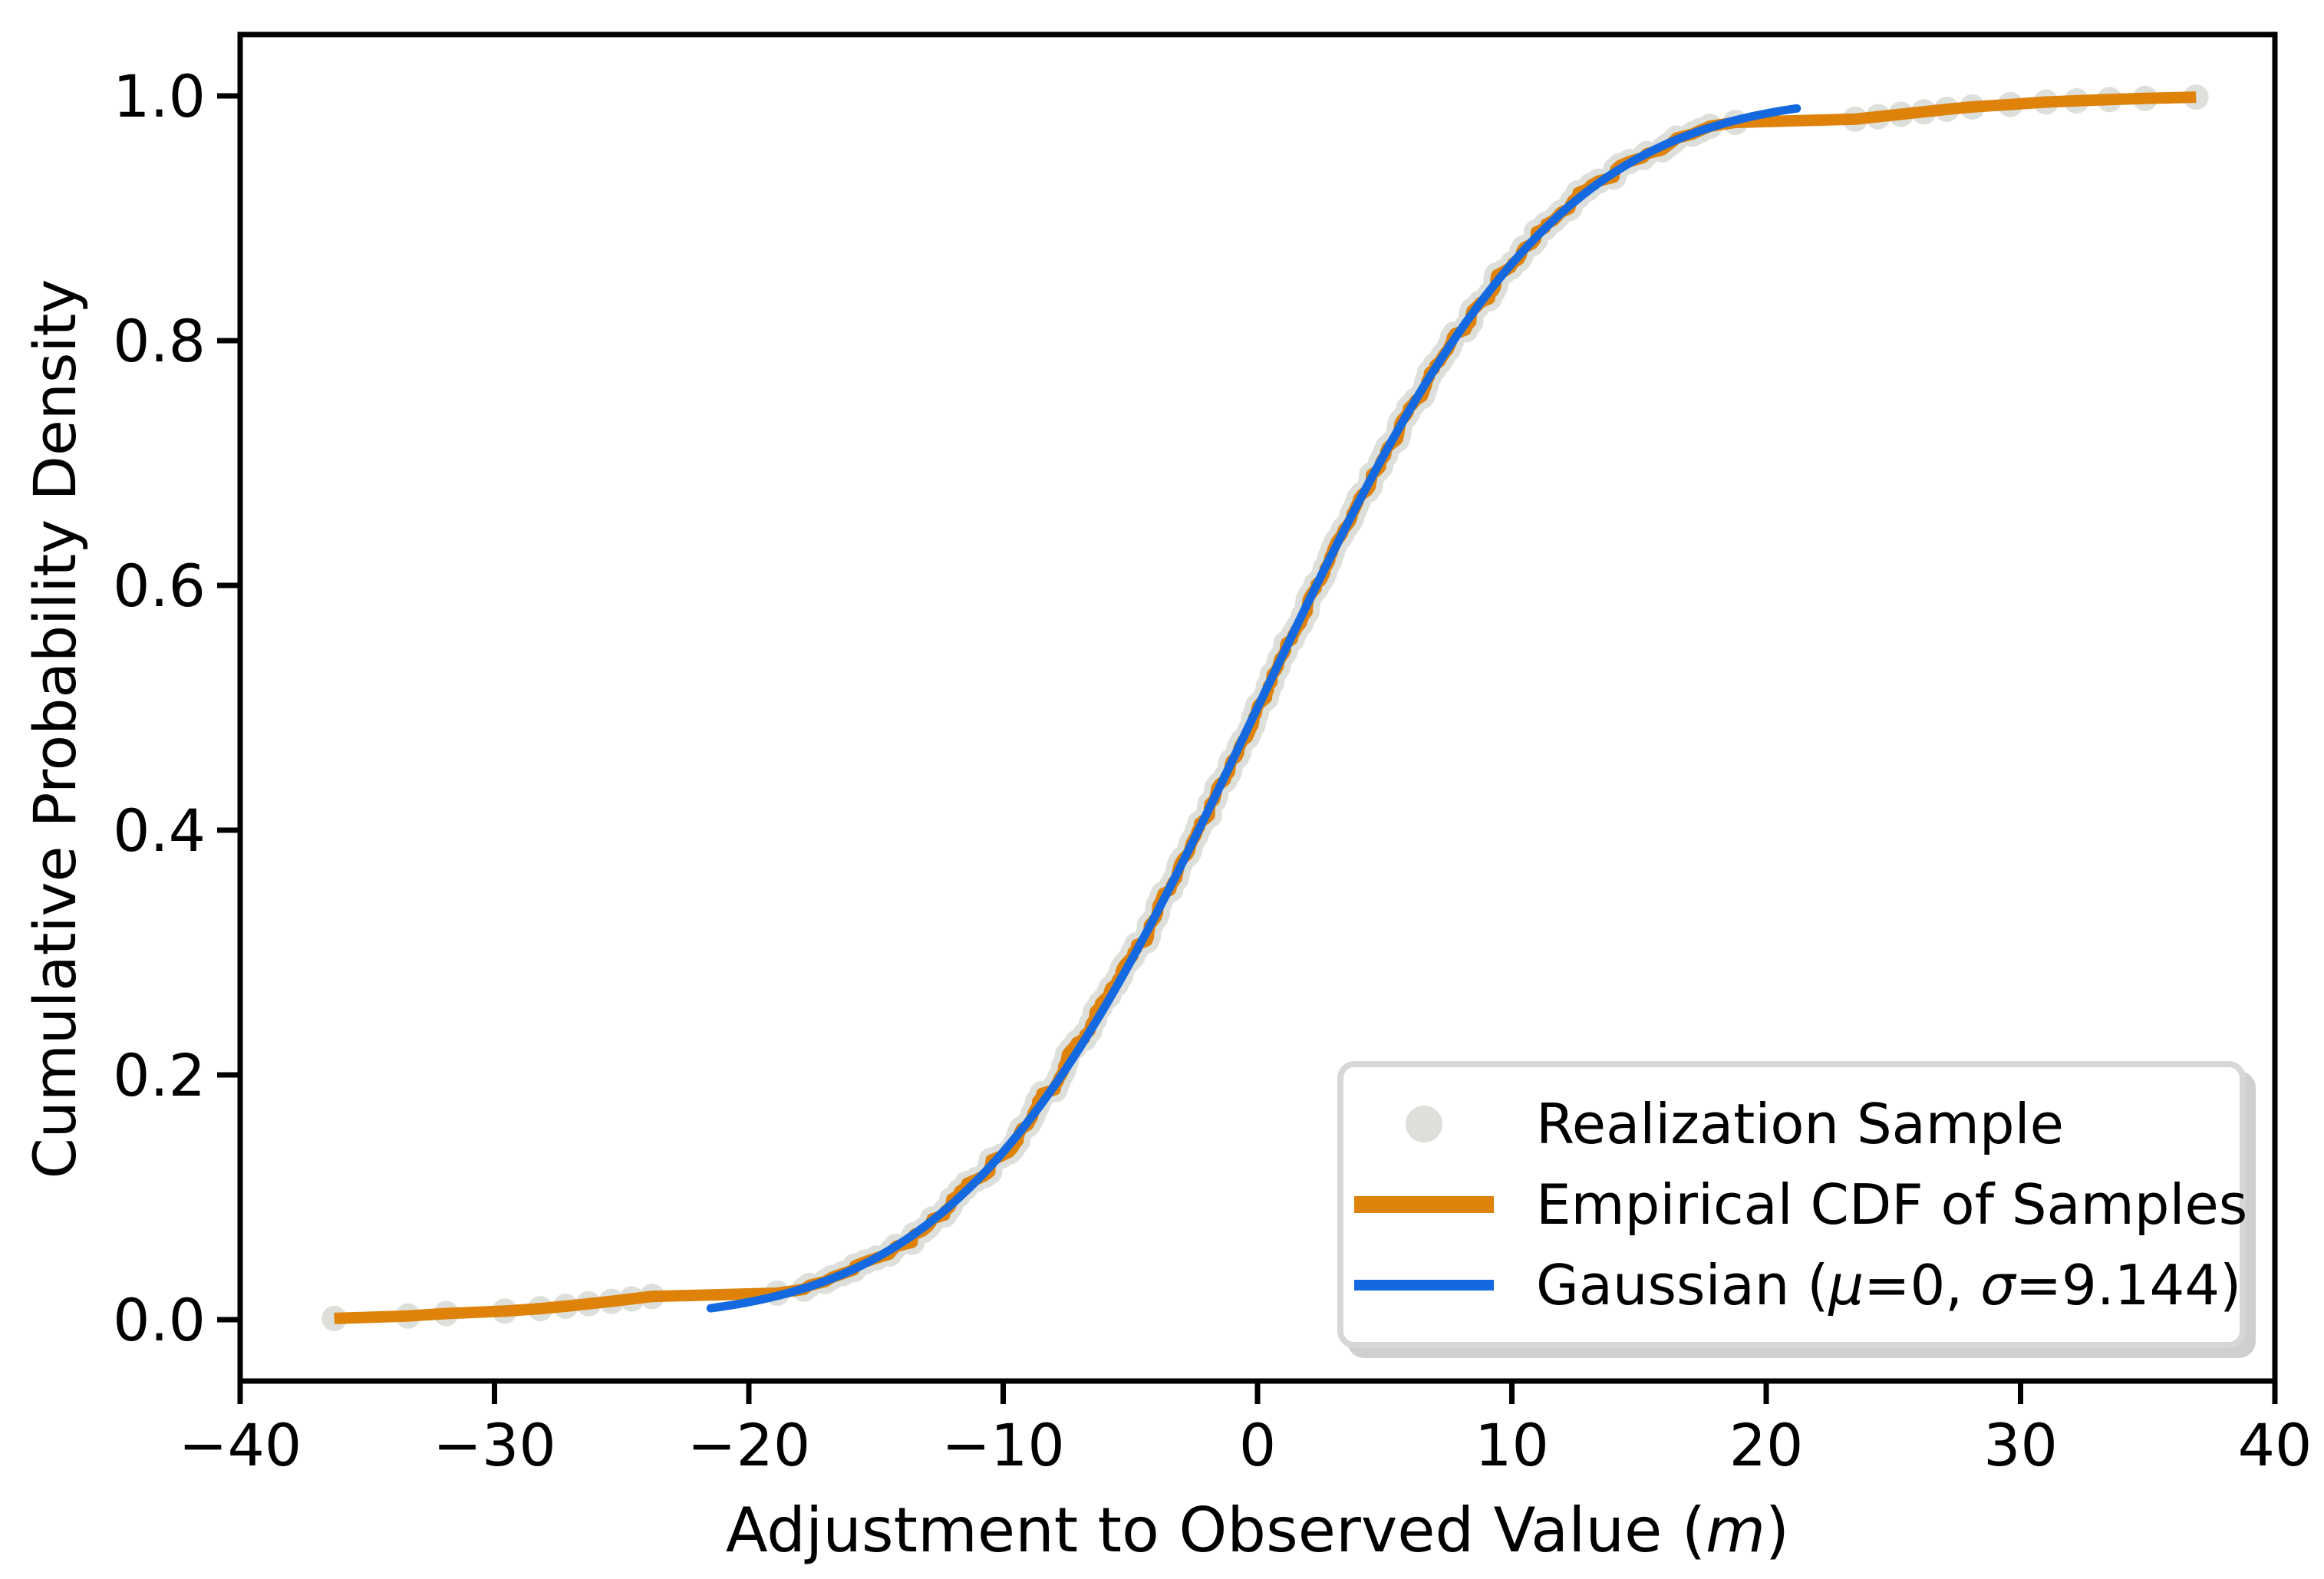  Describe the element at coordinates (748, 1445) in the screenshot. I see `x-tick-label: −20` at that location.